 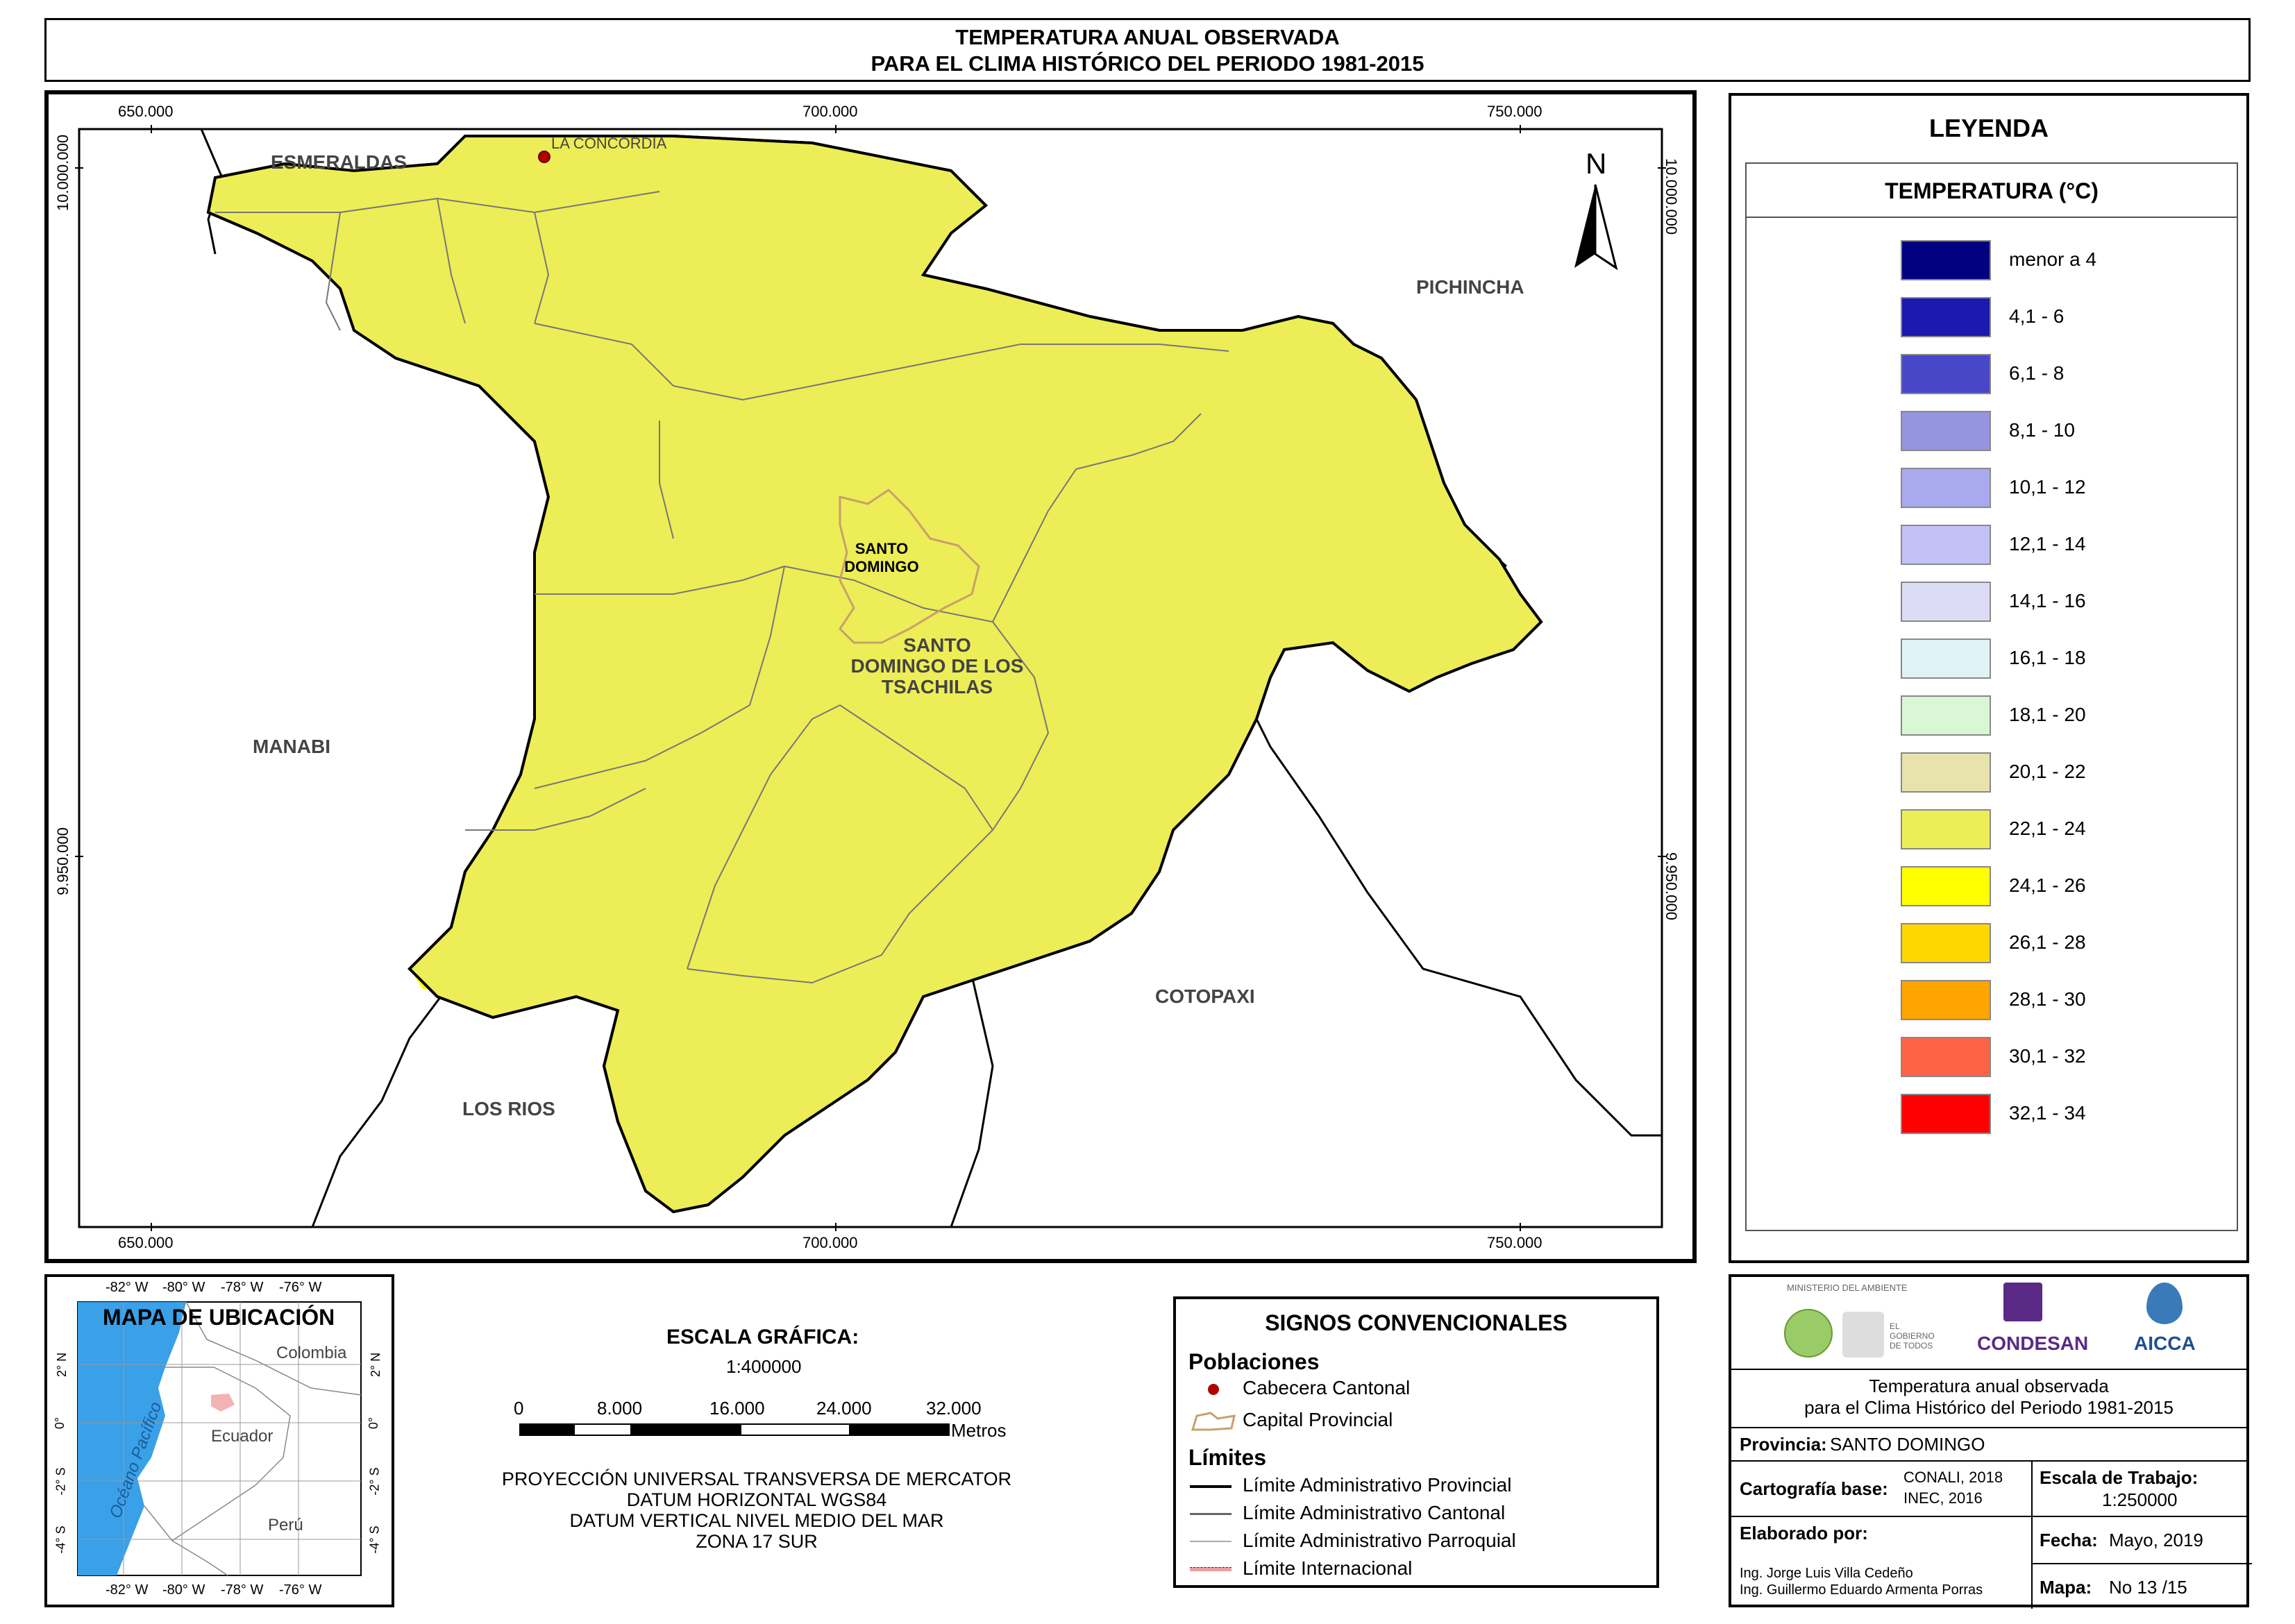 What do you see at coordinates (2156, 1540) in the screenshot?
I see `fecha-value: Mayo, 2019` at bounding box center [2156, 1540].